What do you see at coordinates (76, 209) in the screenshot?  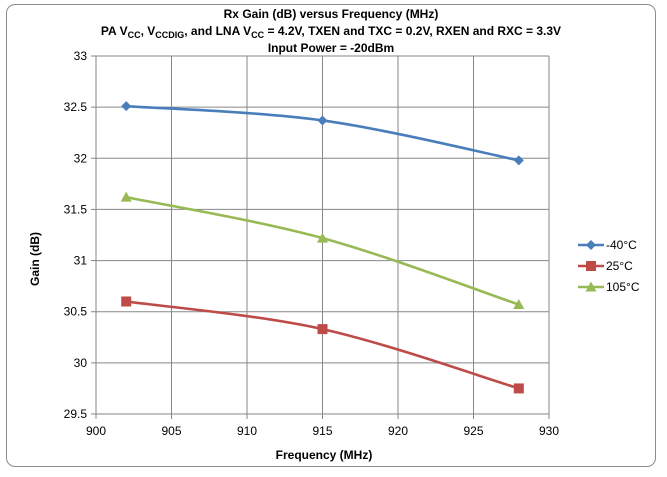 I see `y-tick-label: 31.5` at bounding box center [76, 209].